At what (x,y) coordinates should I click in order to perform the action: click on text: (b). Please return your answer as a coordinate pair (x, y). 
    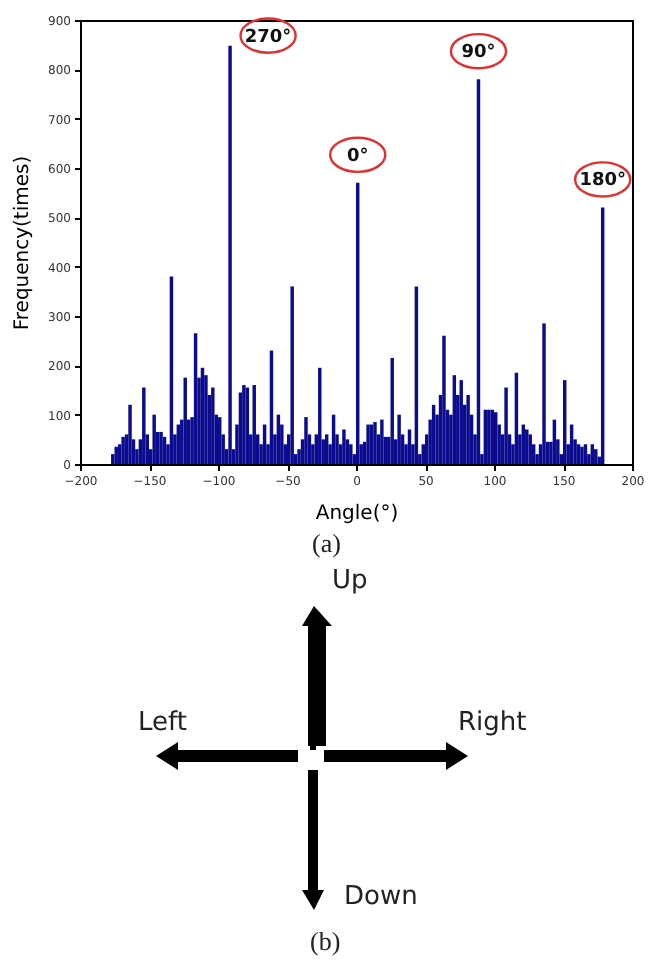
    Looking at the image, I should click on (325, 942).